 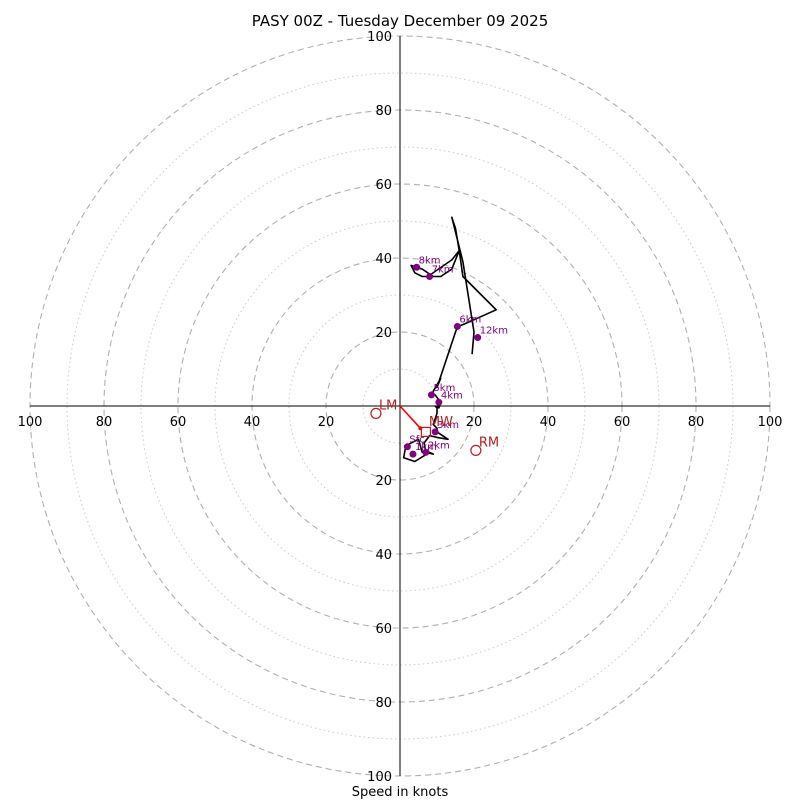 What do you see at coordinates (400, 21) in the screenshot?
I see `chart-title: PASY 00Z - Tuesday December 09 2025` at bounding box center [400, 21].